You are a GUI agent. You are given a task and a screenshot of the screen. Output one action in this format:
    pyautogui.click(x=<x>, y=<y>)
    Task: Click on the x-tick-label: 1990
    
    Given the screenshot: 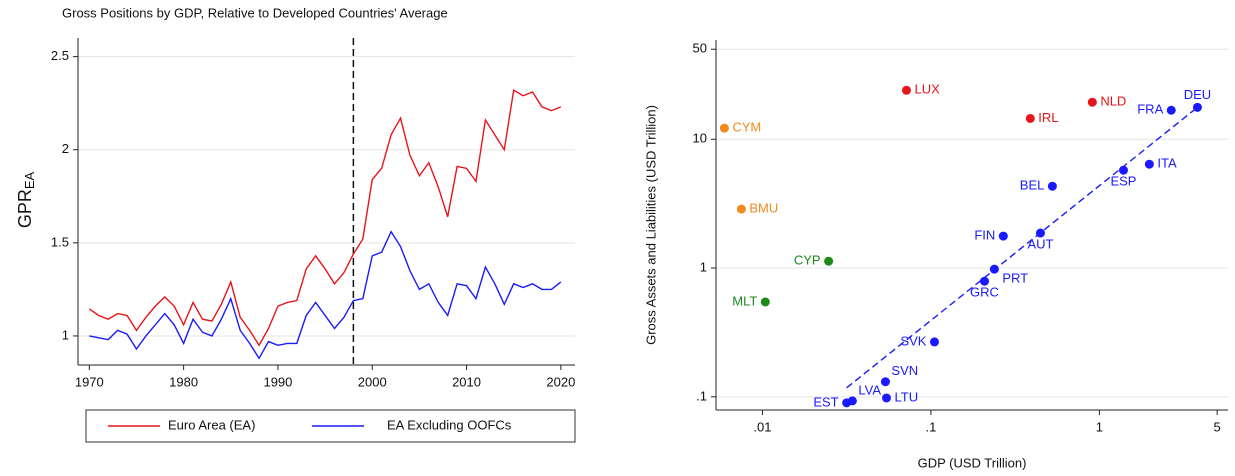 What is the action you would take?
    pyautogui.click(x=277, y=381)
    